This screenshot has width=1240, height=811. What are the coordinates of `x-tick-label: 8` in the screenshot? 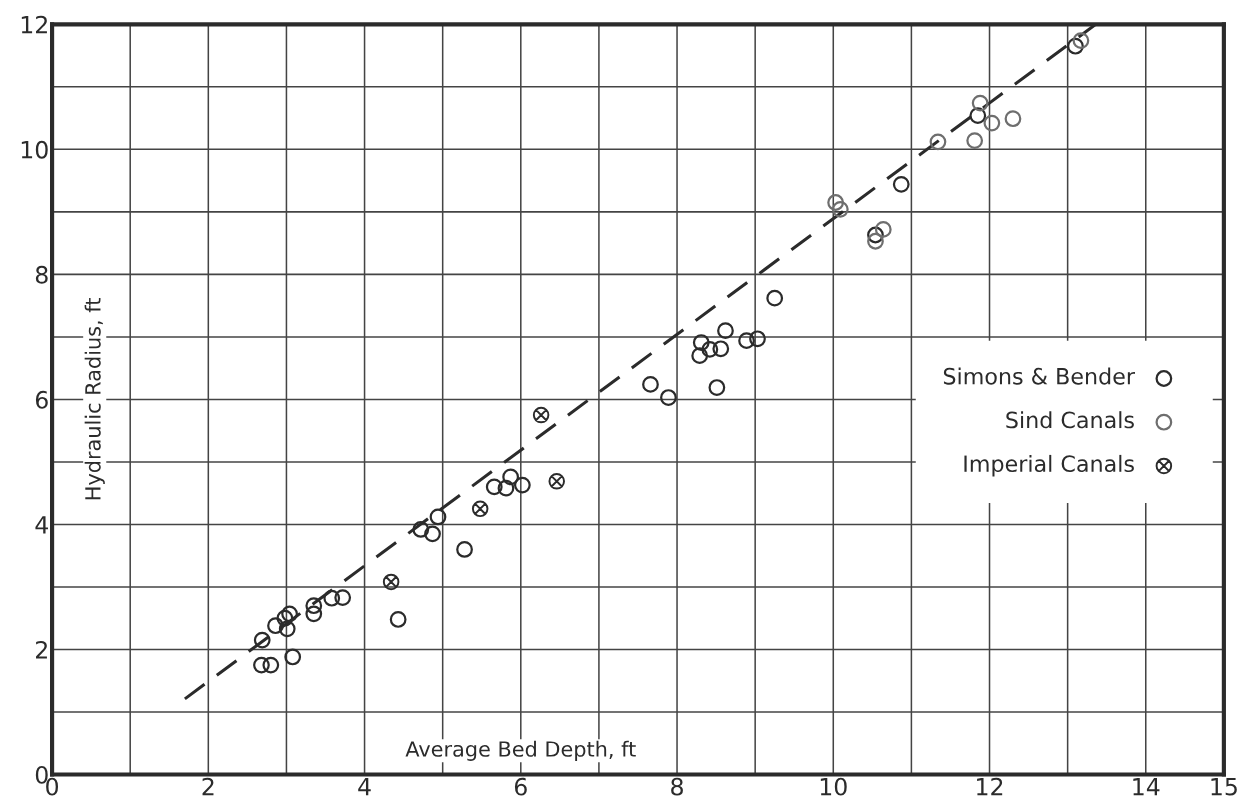 It's located at (677, 786).